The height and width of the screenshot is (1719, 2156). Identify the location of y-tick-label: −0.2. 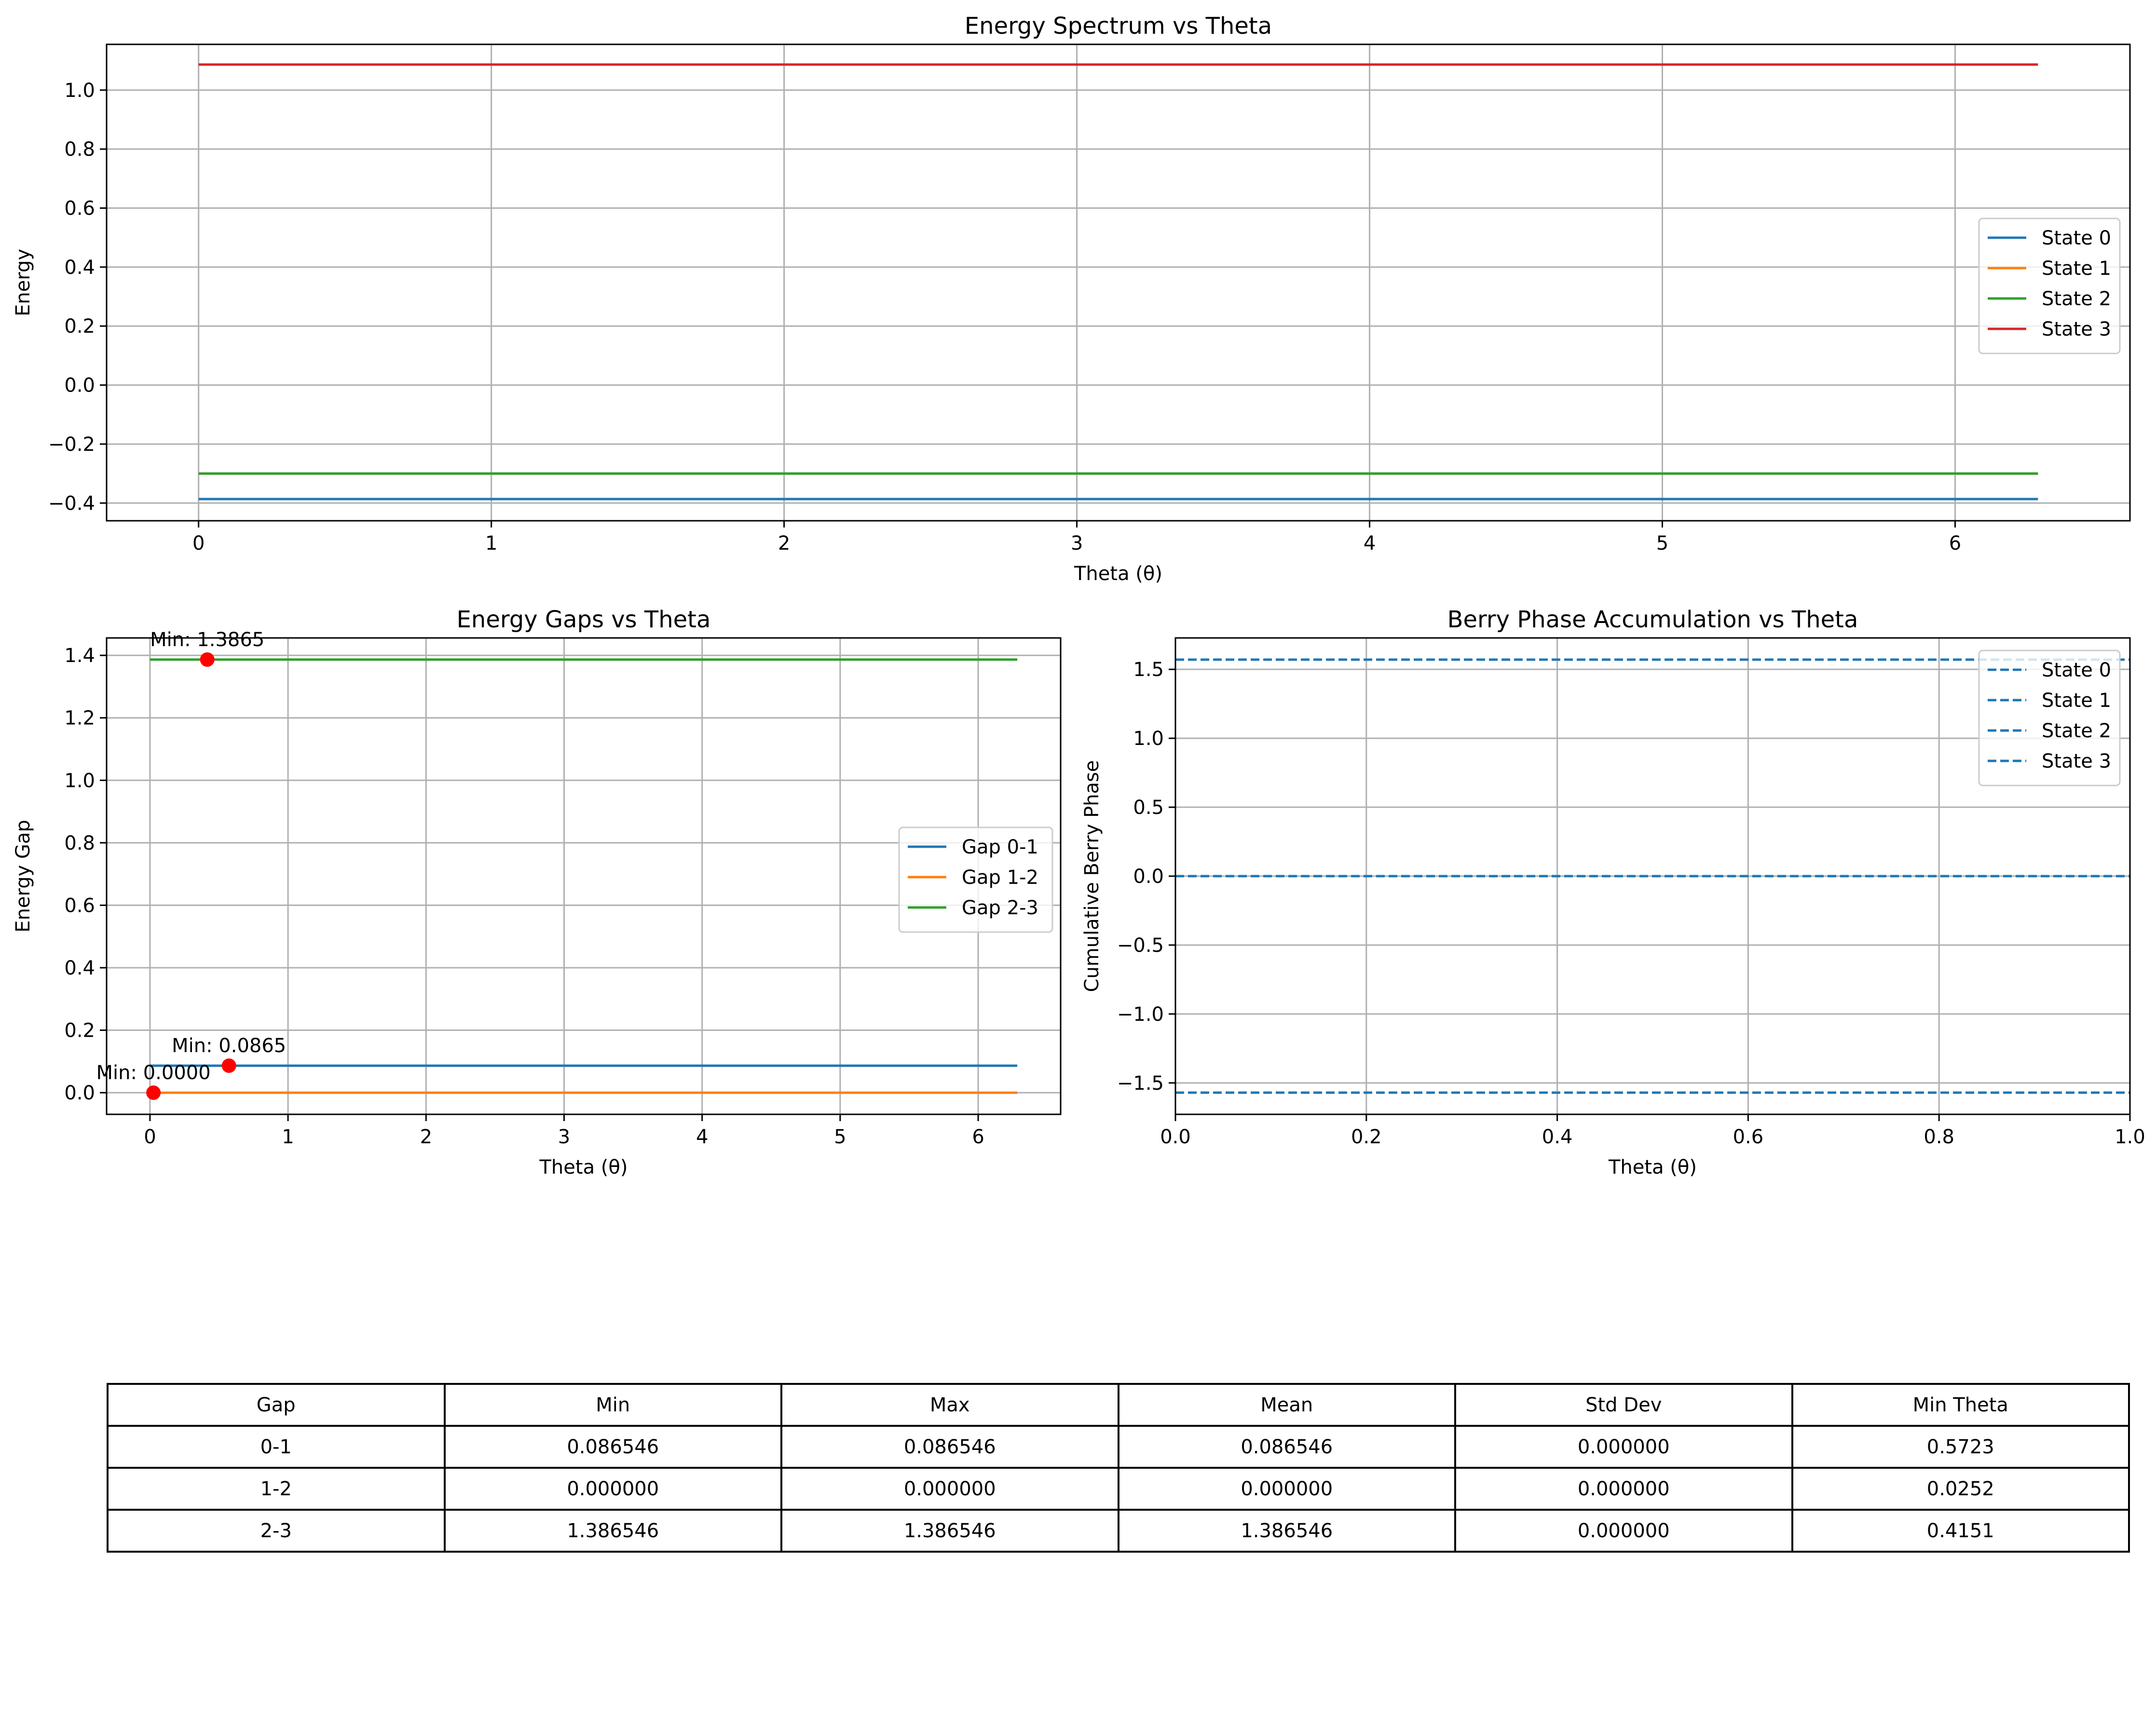
(71, 444).